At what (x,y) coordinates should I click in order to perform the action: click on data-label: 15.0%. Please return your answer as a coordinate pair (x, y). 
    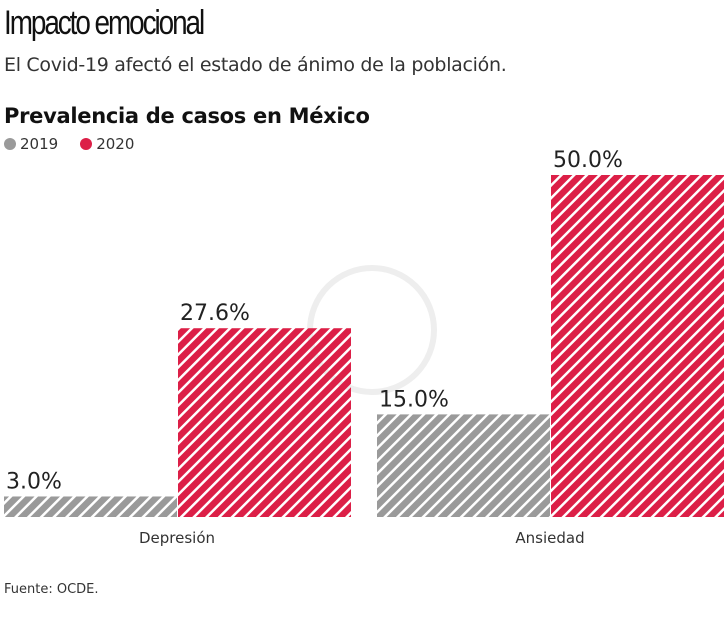
    Looking at the image, I should click on (414, 399).